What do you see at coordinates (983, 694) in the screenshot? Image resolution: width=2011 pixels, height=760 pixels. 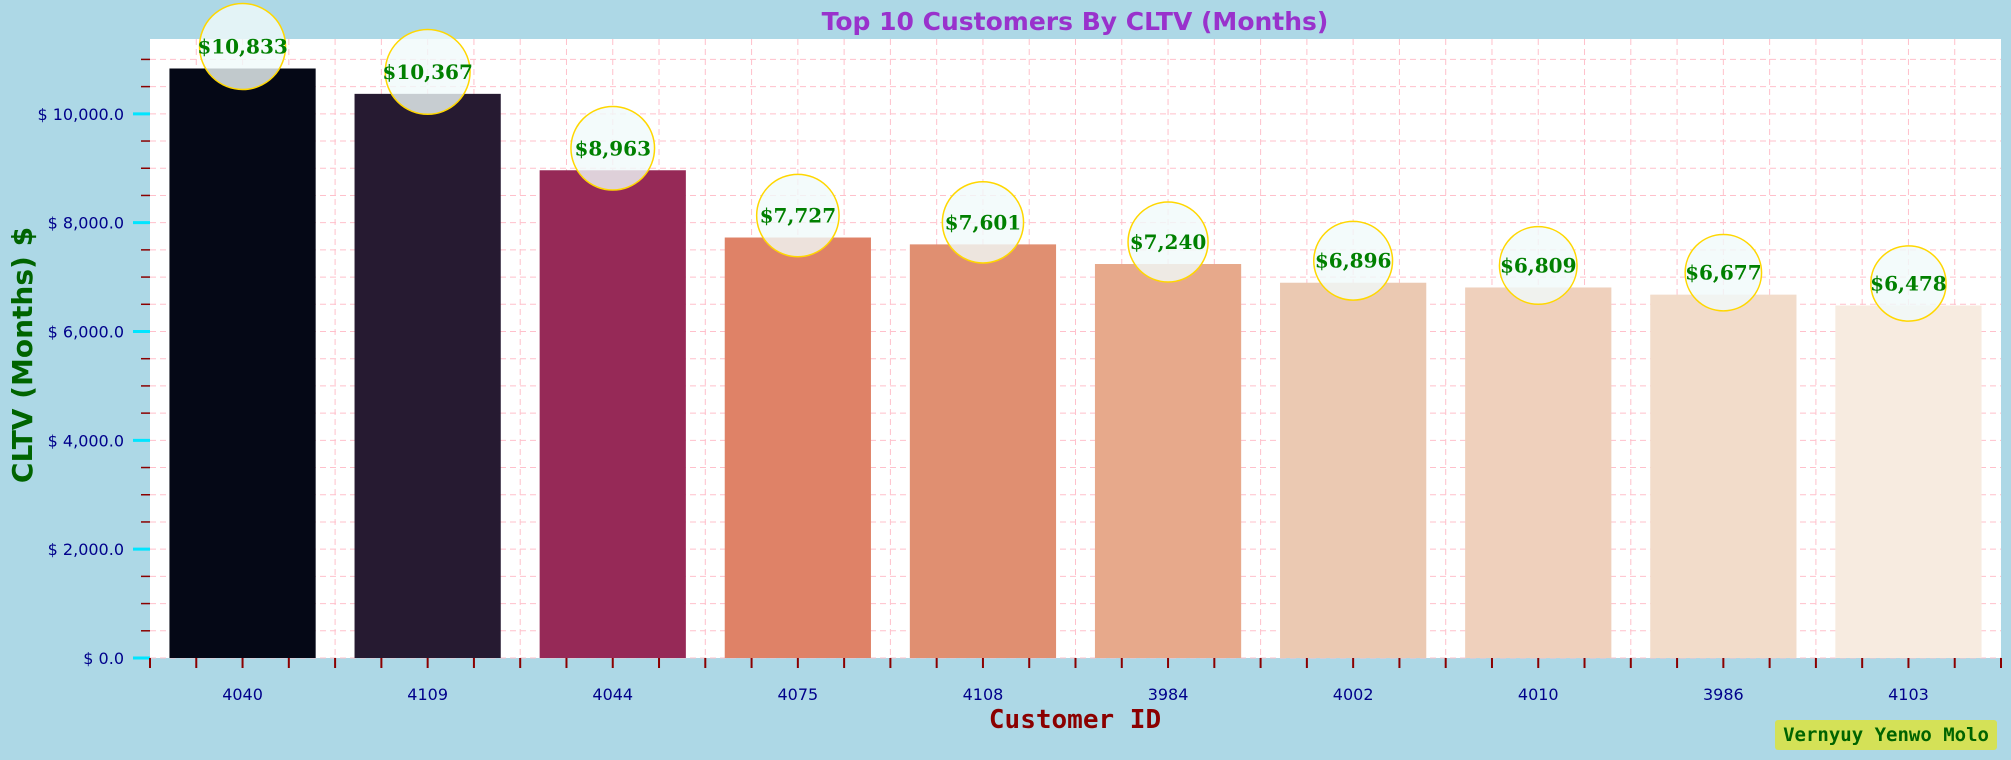 I see `x-tick-label: 4108` at bounding box center [983, 694].